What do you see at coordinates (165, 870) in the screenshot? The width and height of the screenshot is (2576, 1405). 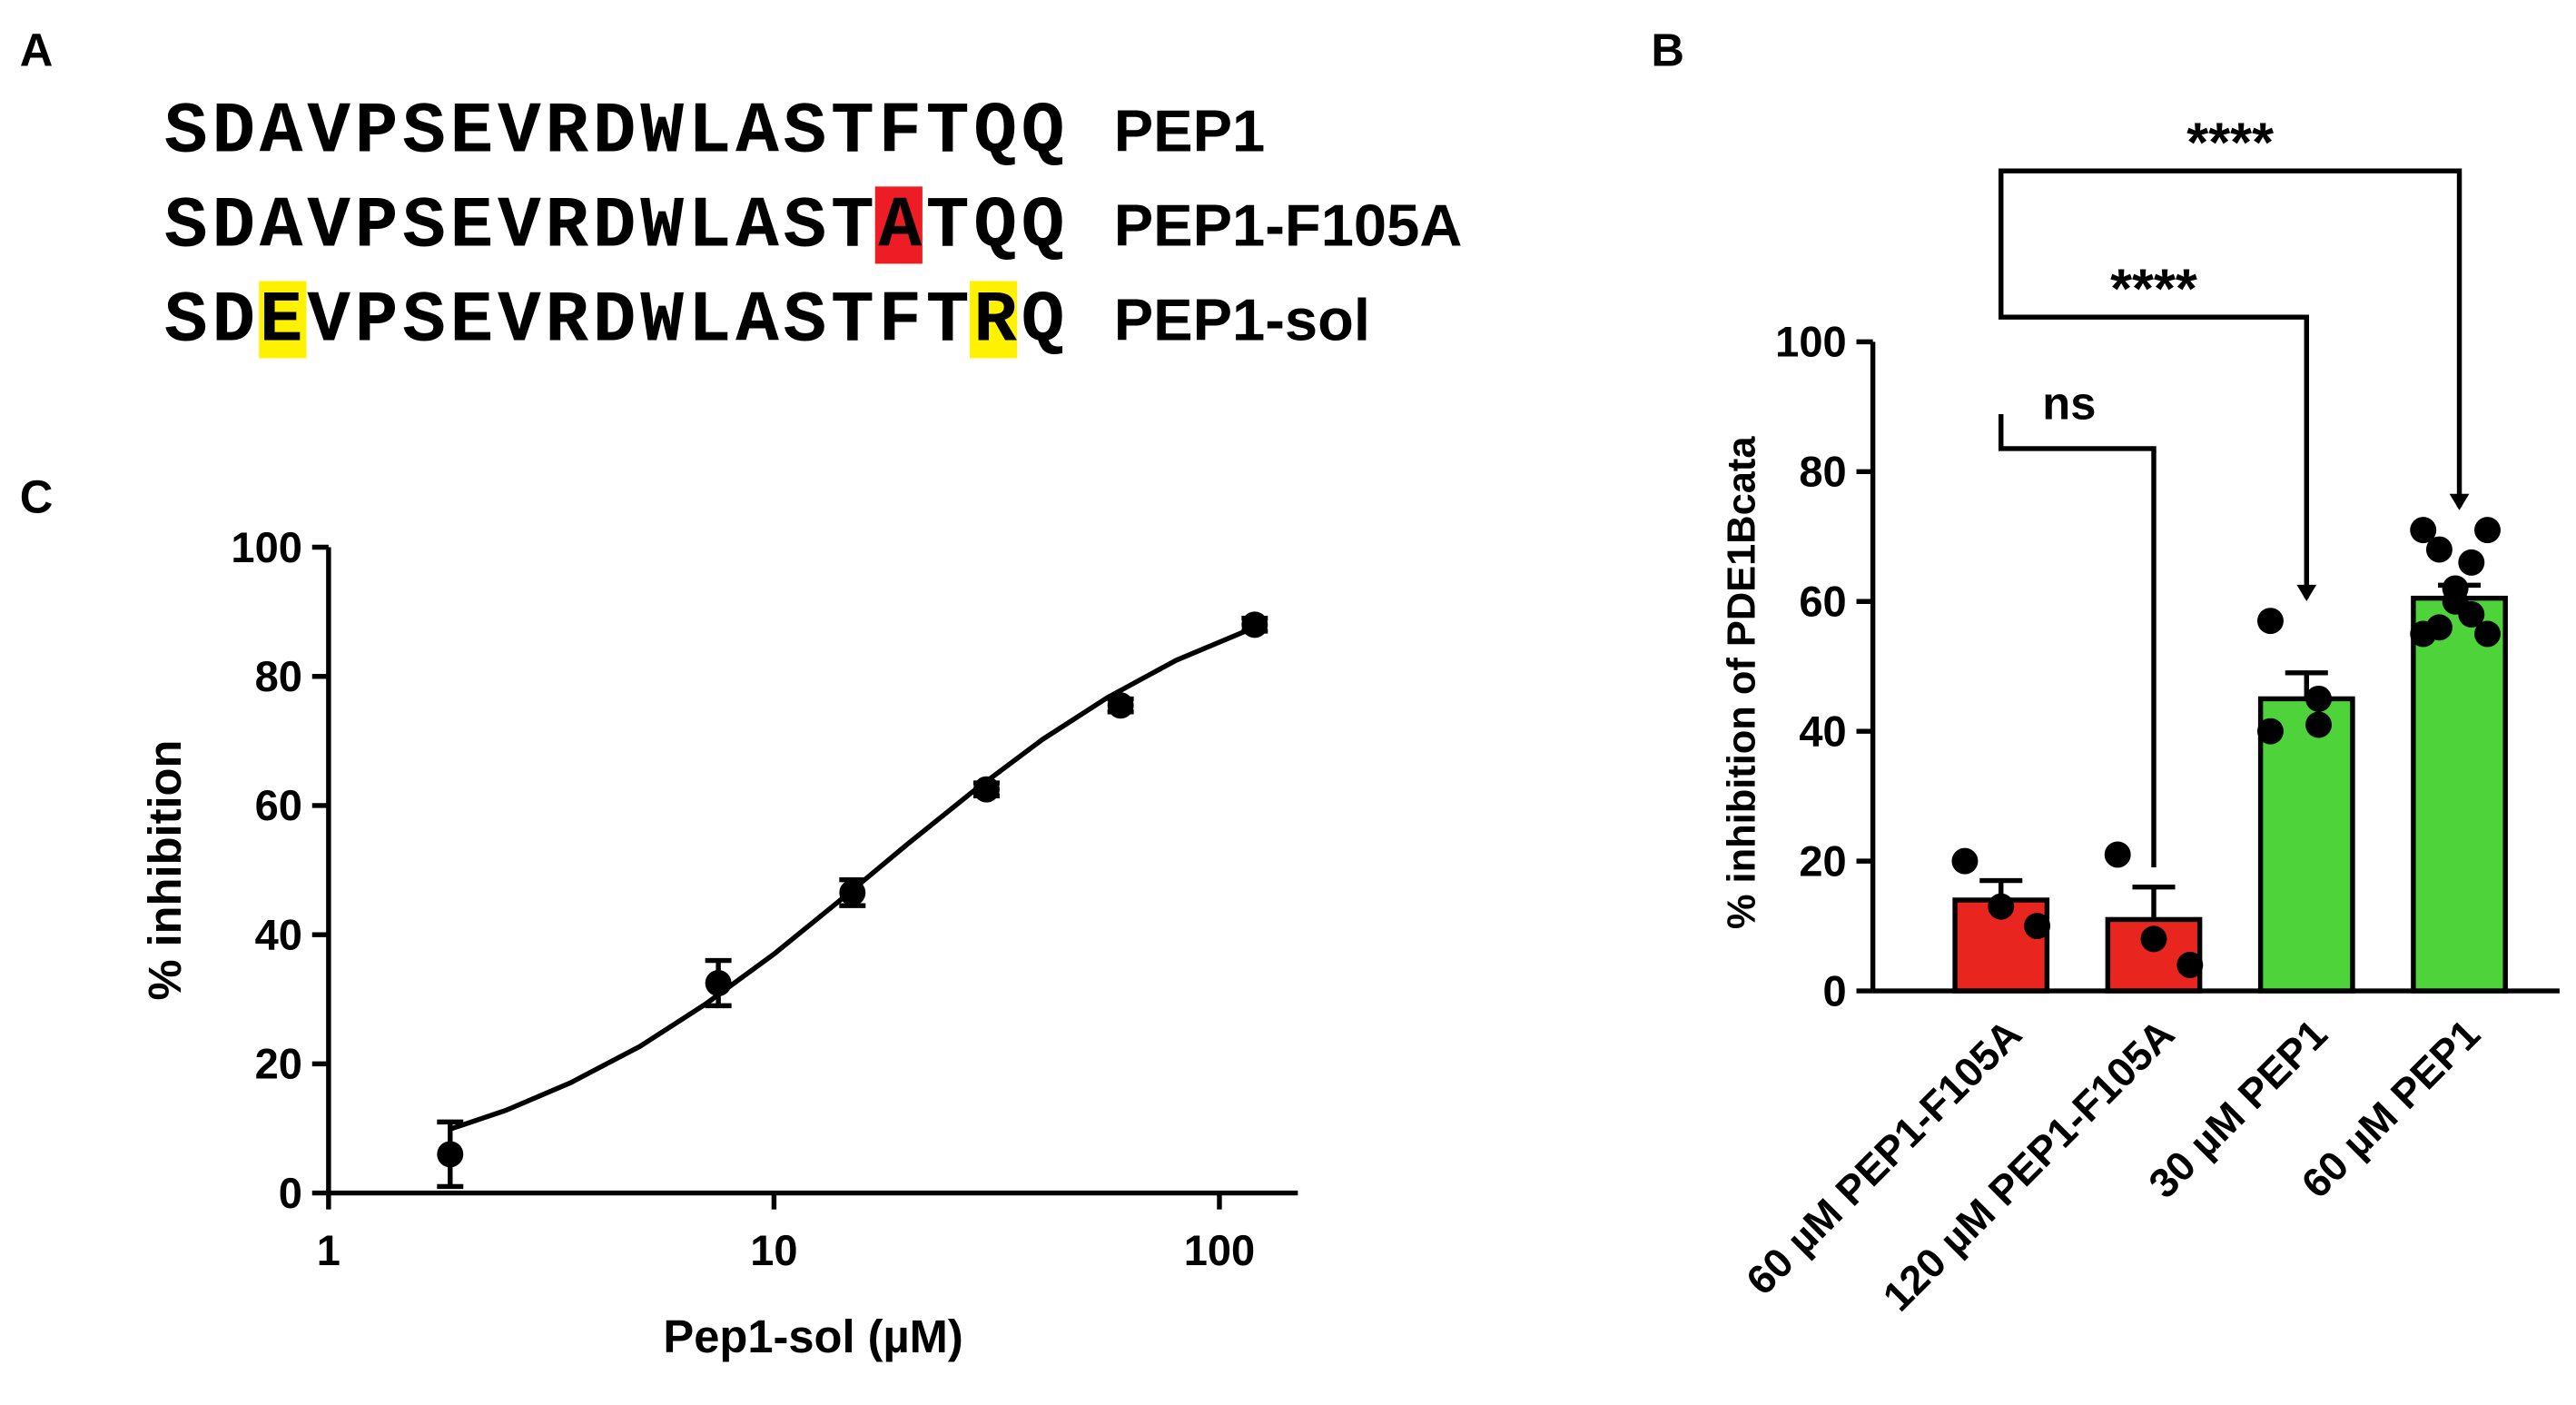 I see `y-axis-label: % inhibition` at bounding box center [165, 870].